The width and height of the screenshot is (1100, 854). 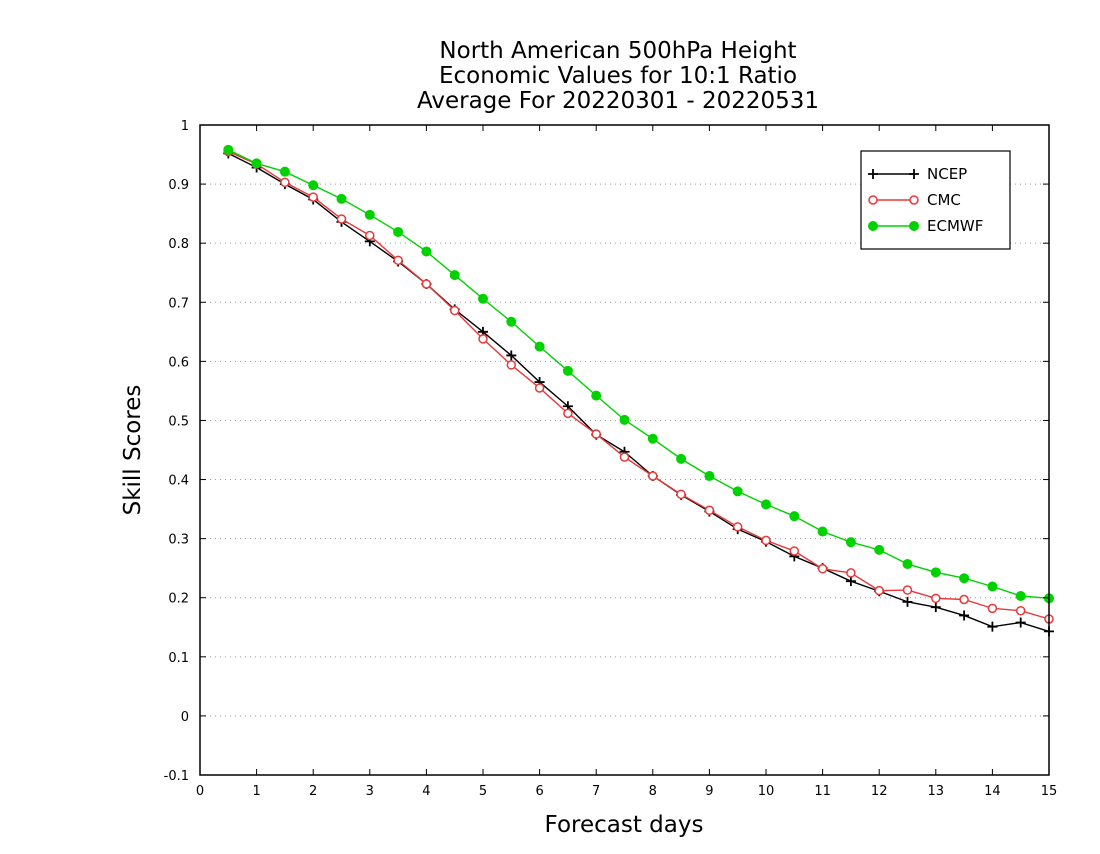 What do you see at coordinates (618, 76) in the screenshot?
I see `chart-title-line: Economic Values for 10:1 Ratio` at bounding box center [618, 76].